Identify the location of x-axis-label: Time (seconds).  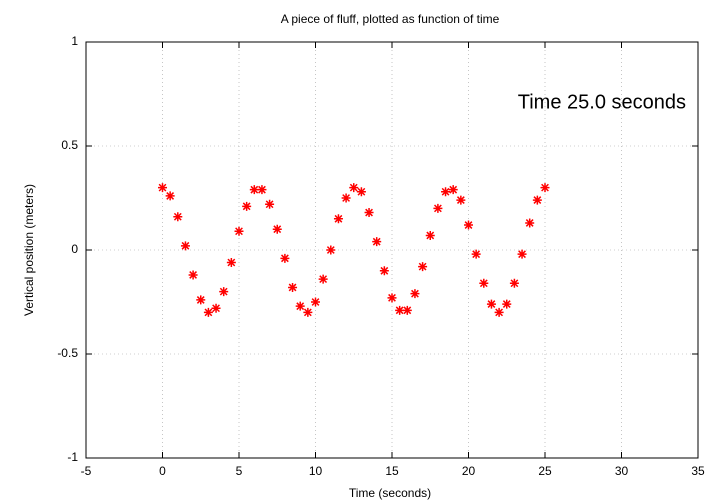
(390, 493).